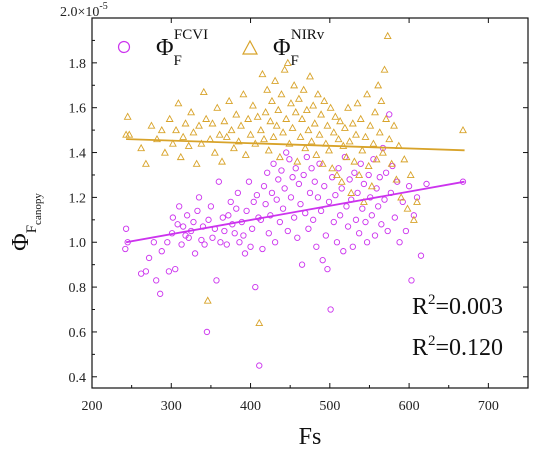  I want to click on y-axis-title: ΦFcanopy, so click(26, 222).